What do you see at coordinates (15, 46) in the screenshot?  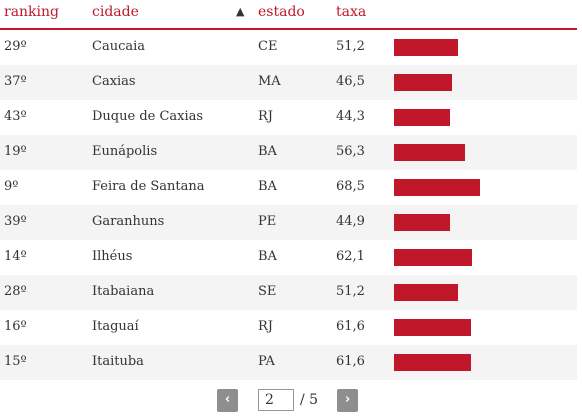 I see `ranking-cell: 29º` at bounding box center [15, 46].